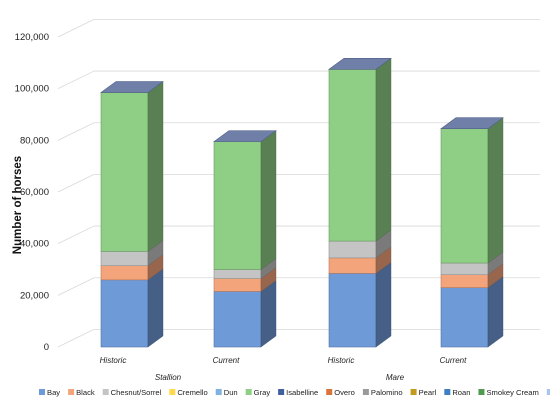 The image size is (550, 405). I want to click on legend-item: Gray, so click(258, 392).